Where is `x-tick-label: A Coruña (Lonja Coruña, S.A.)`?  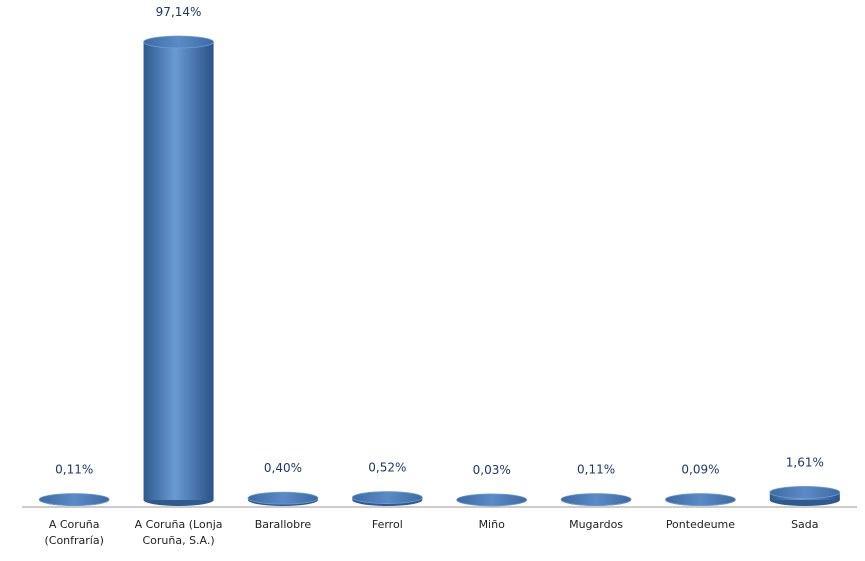
x-tick-label: A Coruña (Lonja Coruña, S.A.) is located at coordinates (178, 532).